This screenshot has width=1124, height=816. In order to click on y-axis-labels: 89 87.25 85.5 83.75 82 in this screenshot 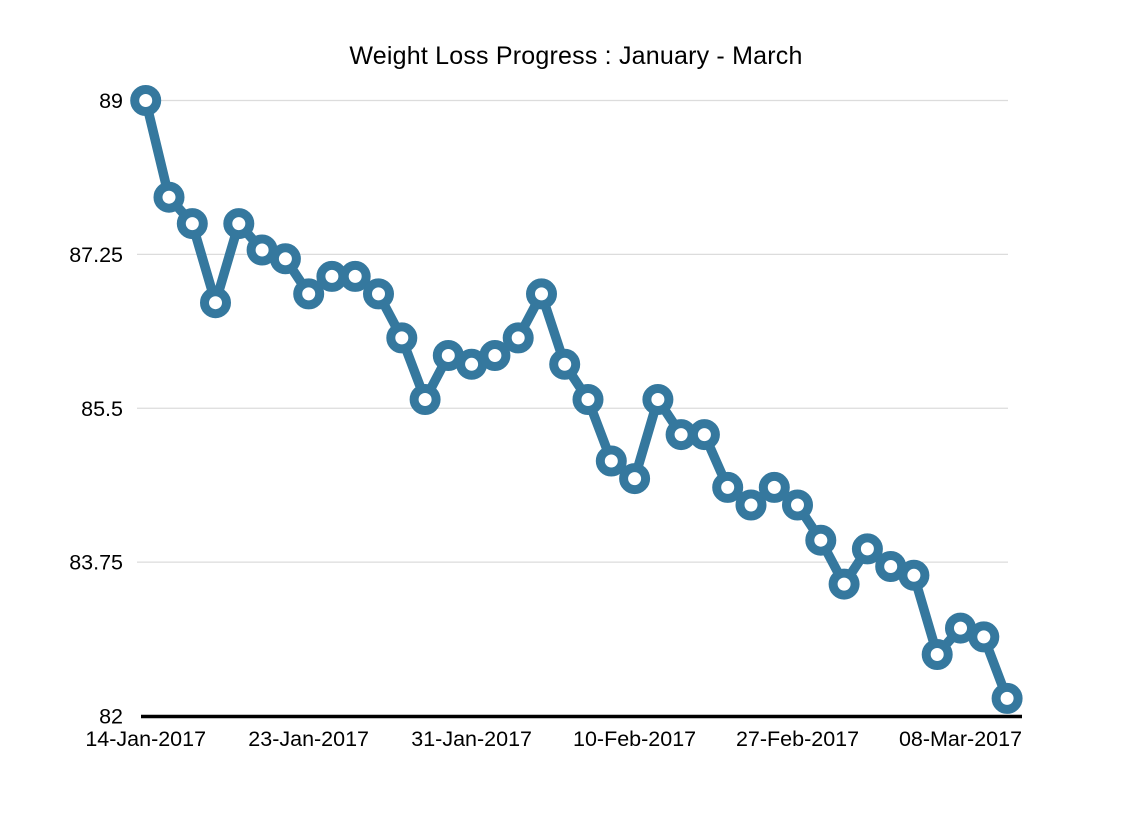, I will do `click(96, 409)`.